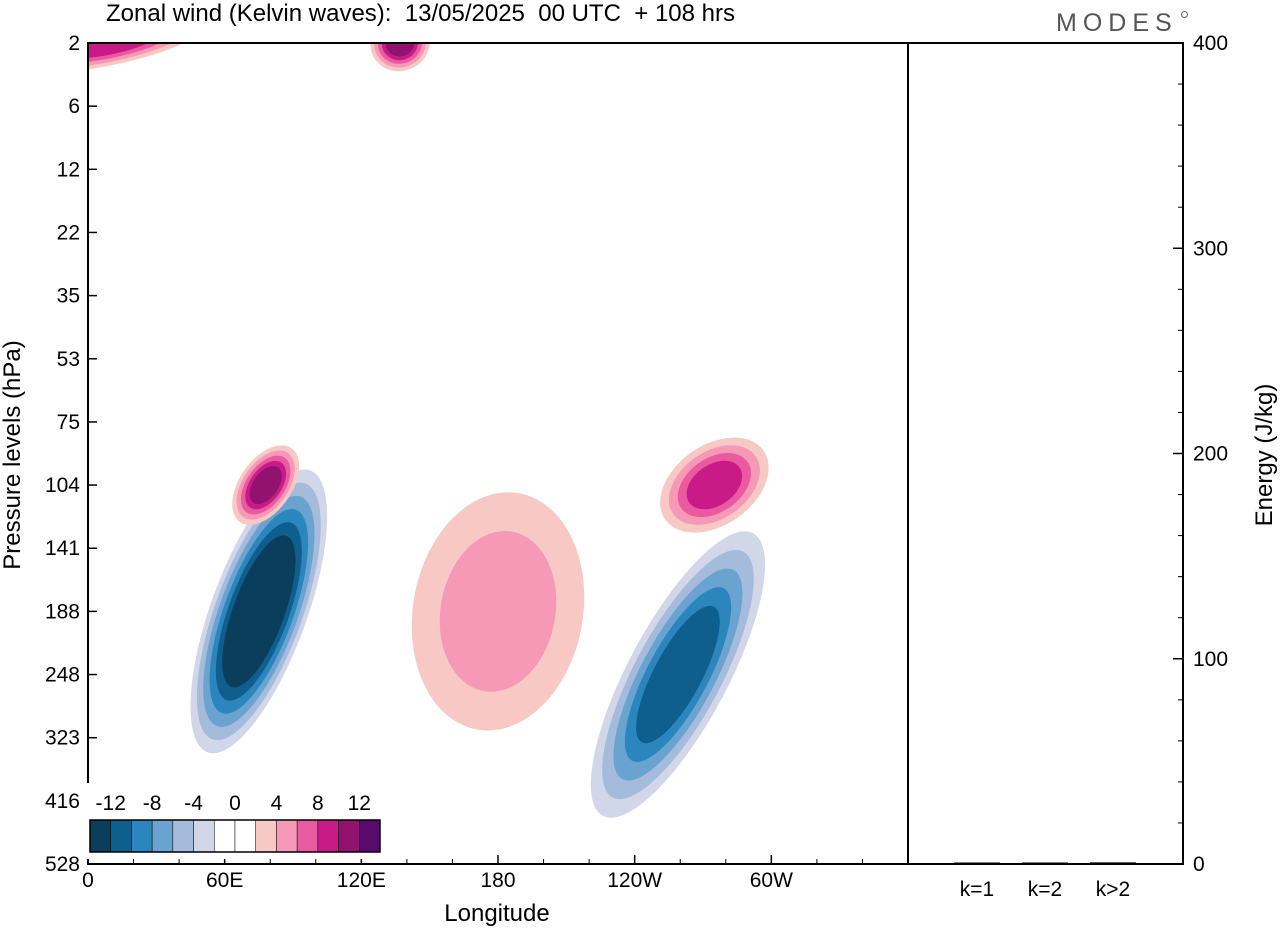 The width and height of the screenshot is (1280, 930). What do you see at coordinates (1045, 889) in the screenshot?
I see `energy-category-label-1: k=2` at bounding box center [1045, 889].